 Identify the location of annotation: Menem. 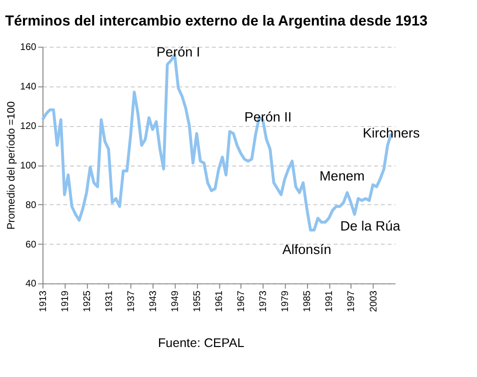
(342, 176).